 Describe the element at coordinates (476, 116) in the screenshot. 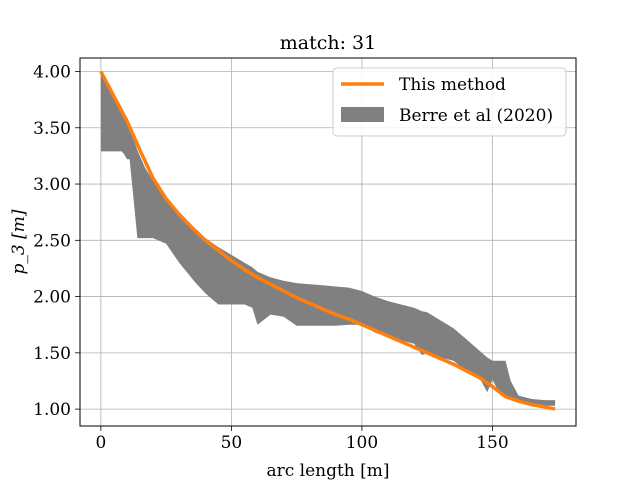

I see `legend-label-berre: Berre et al (2020)` at that location.